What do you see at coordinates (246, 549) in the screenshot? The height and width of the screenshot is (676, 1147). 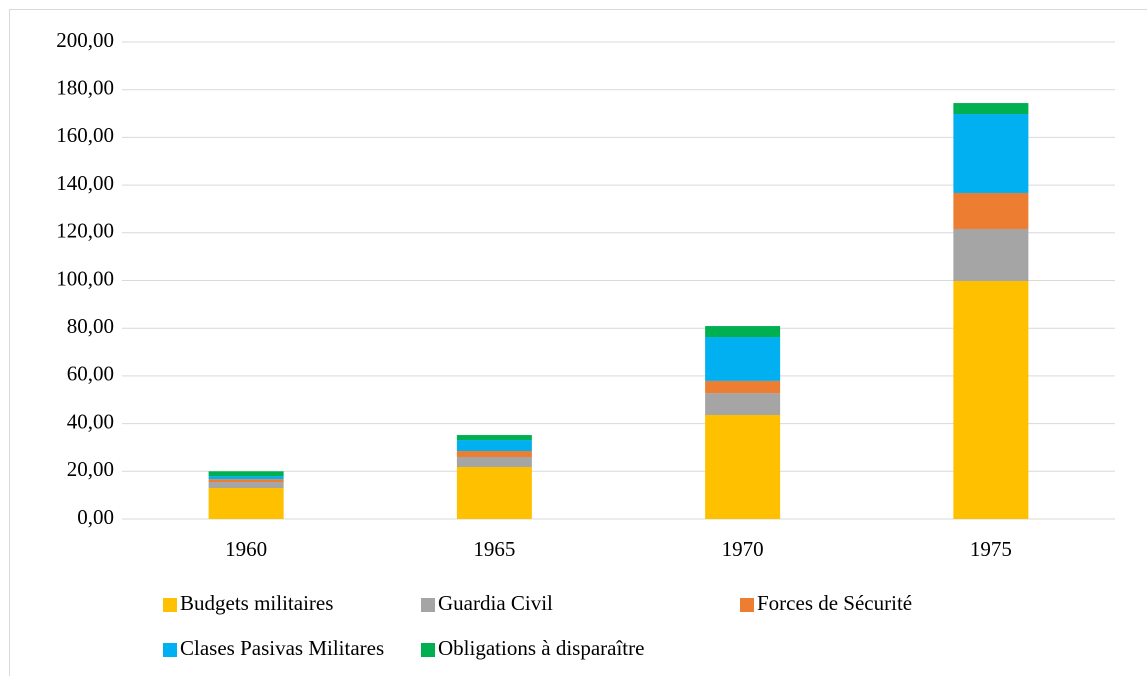 I see `x-tick-label: 1960` at bounding box center [246, 549].